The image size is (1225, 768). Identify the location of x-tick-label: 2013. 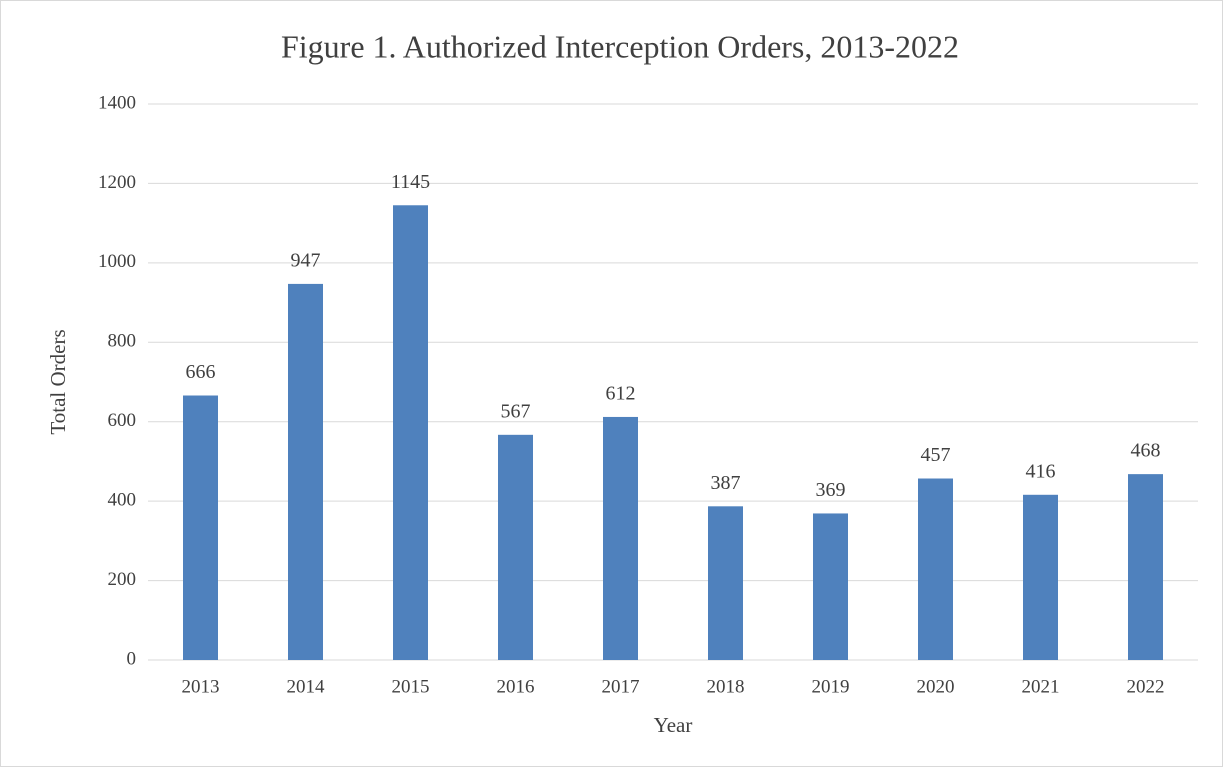
(201, 686).